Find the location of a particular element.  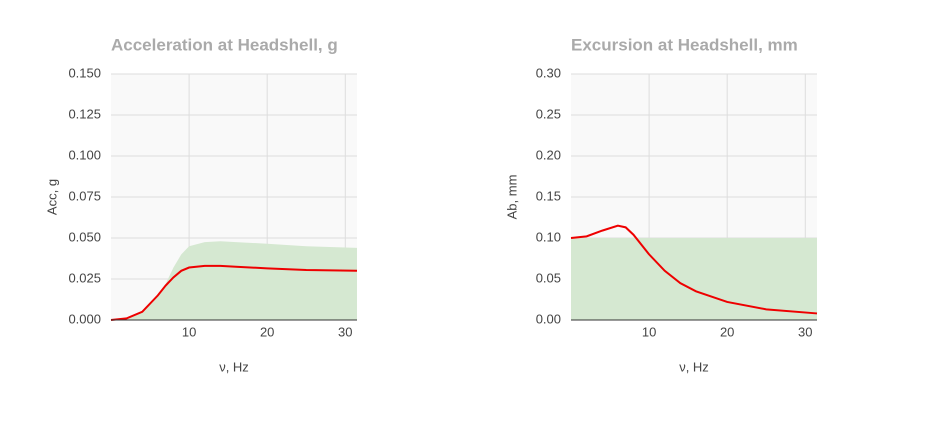

y-axis-label: Ab, mm is located at coordinates (511, 197).